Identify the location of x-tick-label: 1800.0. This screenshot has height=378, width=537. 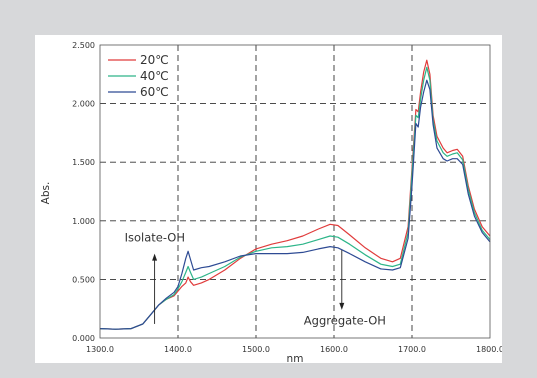
(489, 349).